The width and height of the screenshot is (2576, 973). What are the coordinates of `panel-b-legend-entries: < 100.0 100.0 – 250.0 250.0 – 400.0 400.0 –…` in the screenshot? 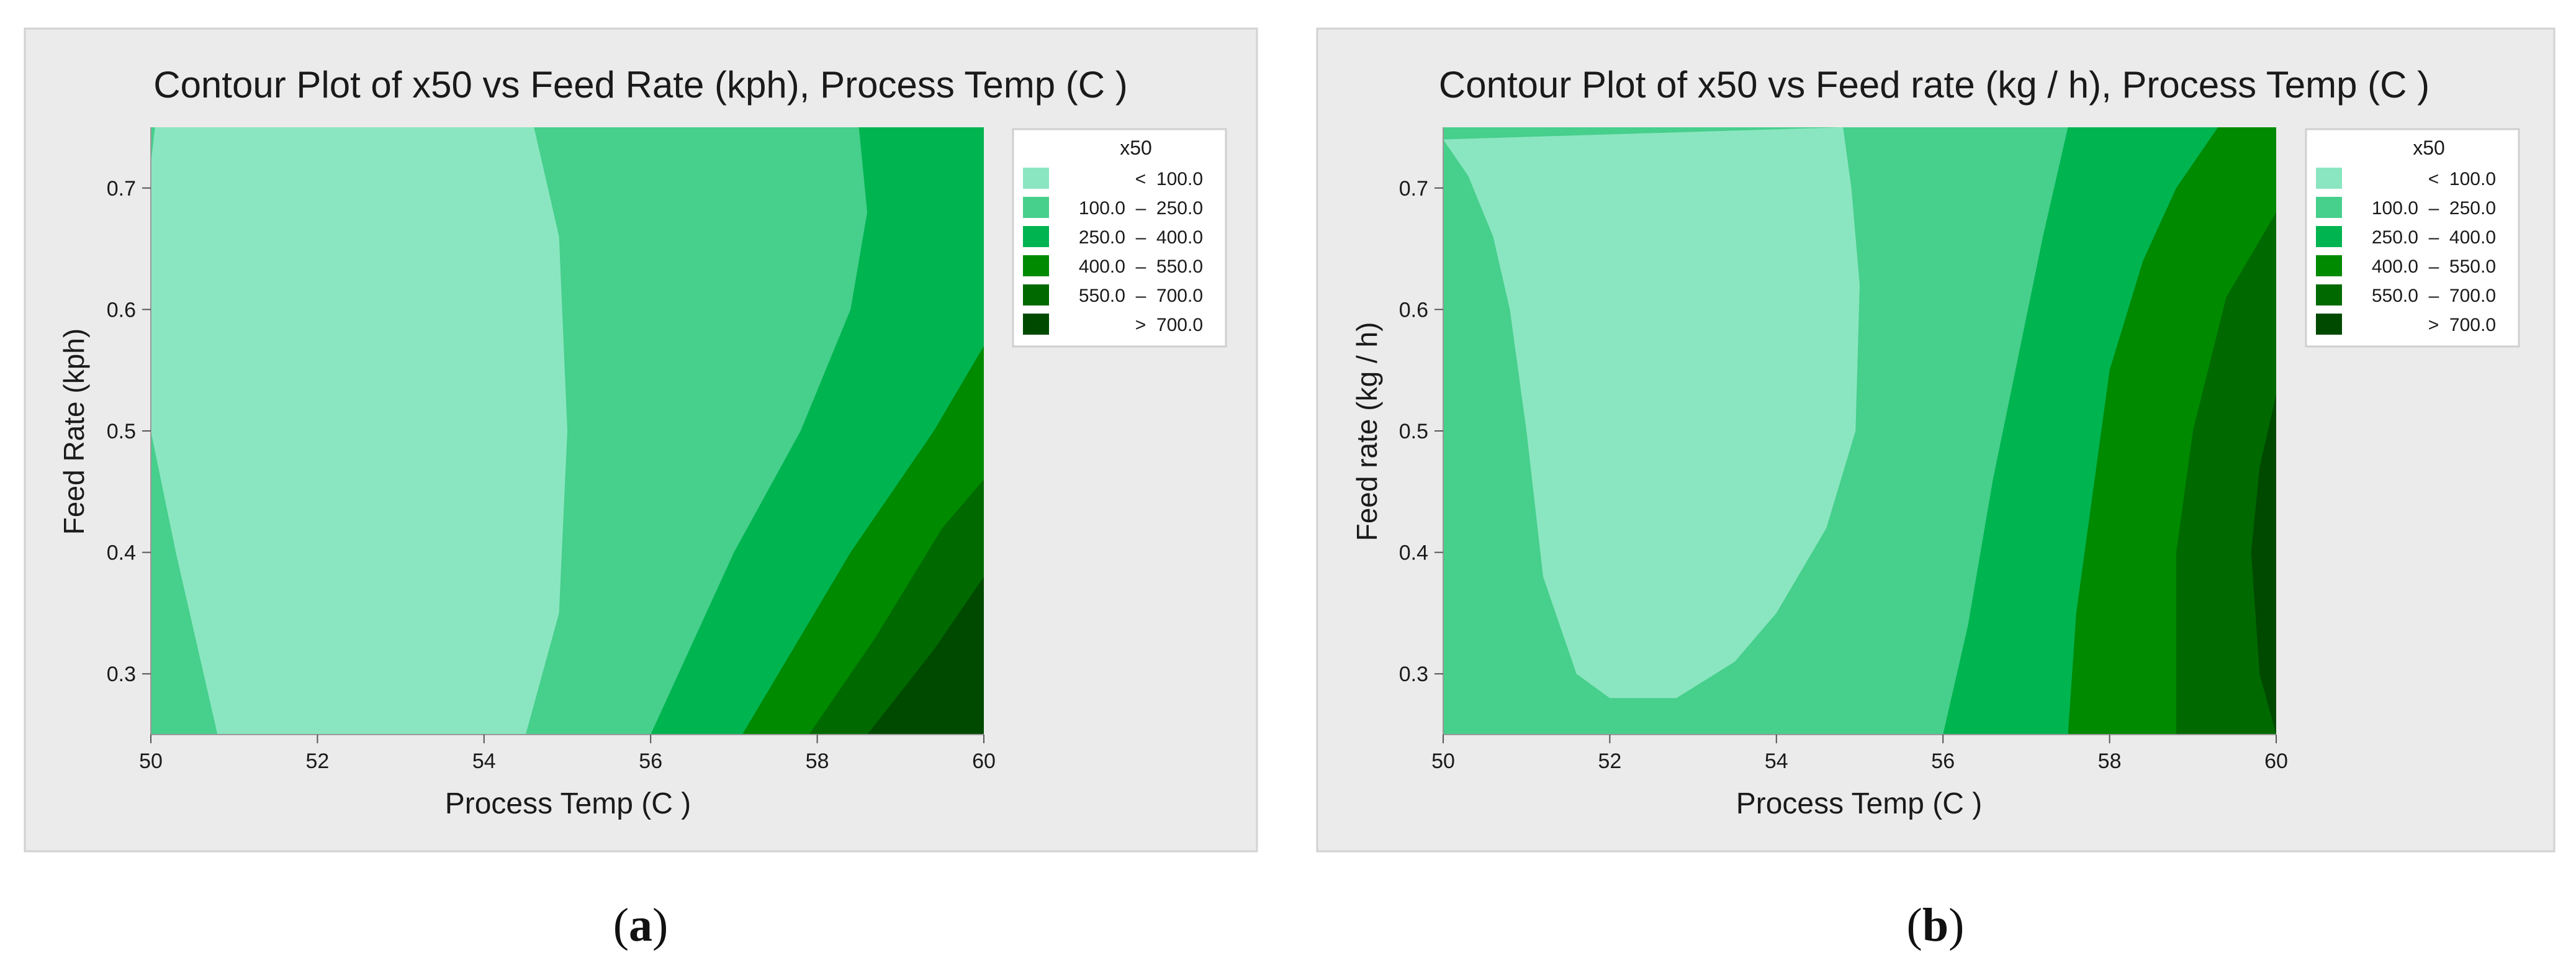 It's located at (2406, 251).